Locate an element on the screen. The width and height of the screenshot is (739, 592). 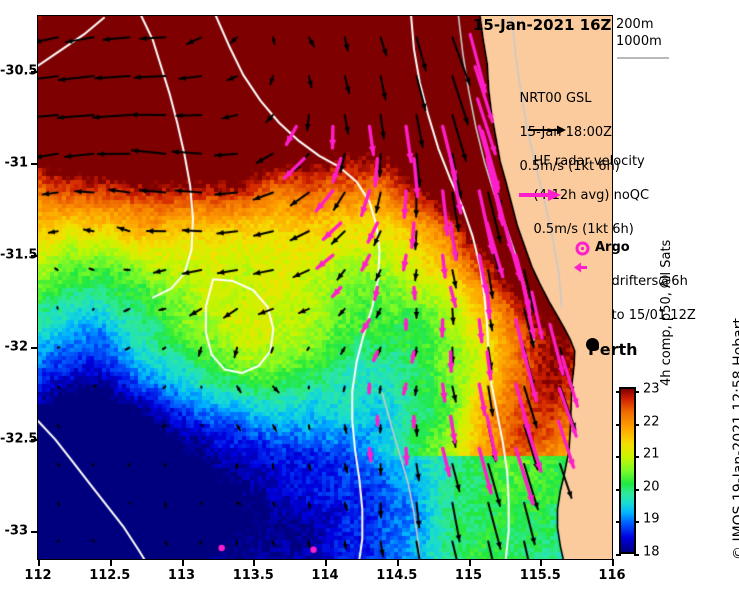
date-stamp: 15-Jan-2021 16Z is located at coordinates (542, 25).